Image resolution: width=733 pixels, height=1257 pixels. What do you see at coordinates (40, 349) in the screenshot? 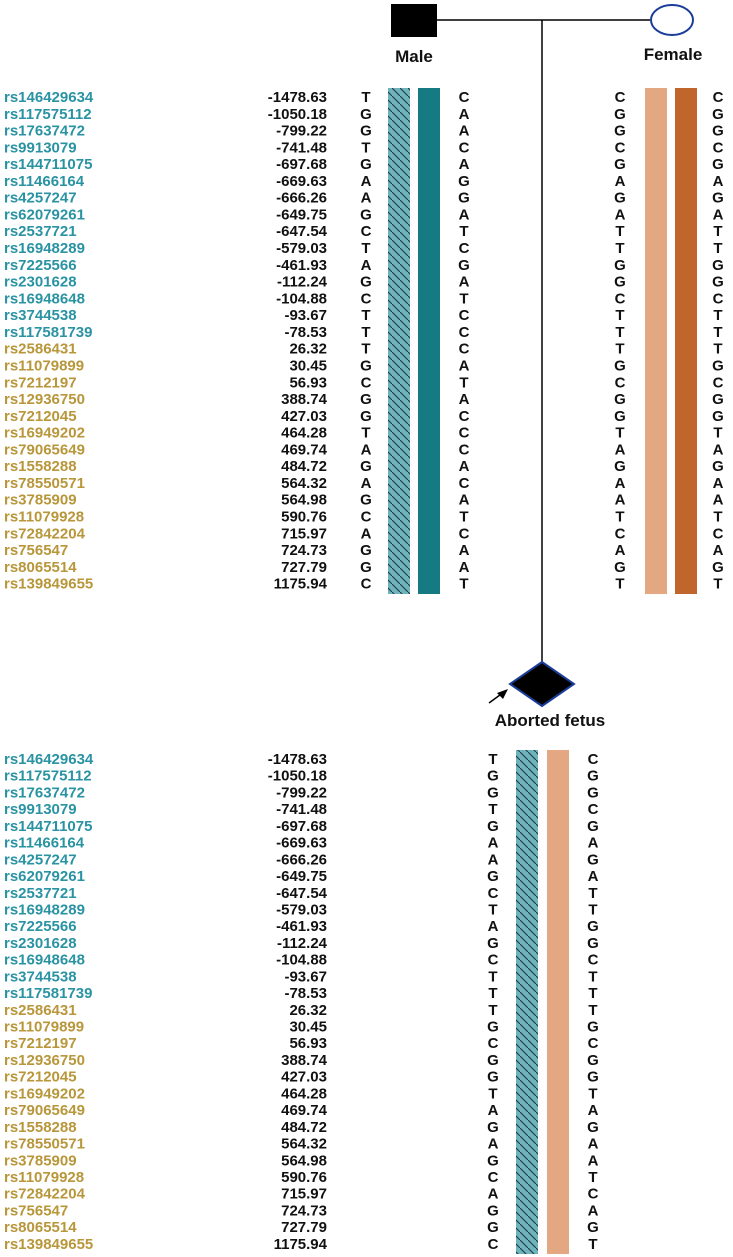
I see `snp-id: rs2586431` at bounding box center [40, 349].